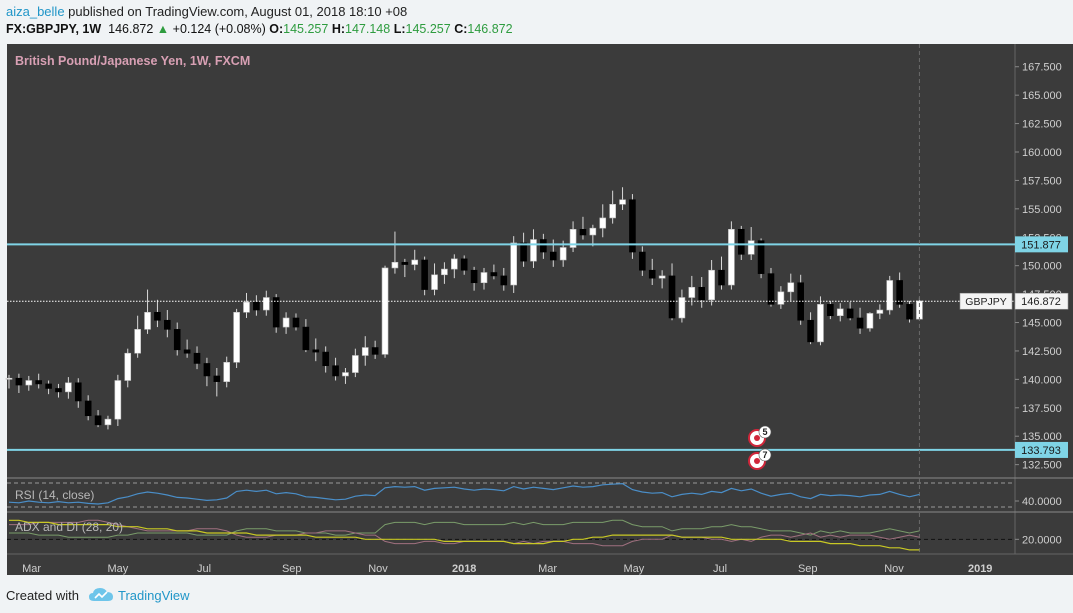 Image resolution: width=1073 pixels, height=613 pixels. What do you see at coordinates (1042, 352) in the screenshot?
I see `price-tick-label: 142.500` at bounding box center [1042, 352].